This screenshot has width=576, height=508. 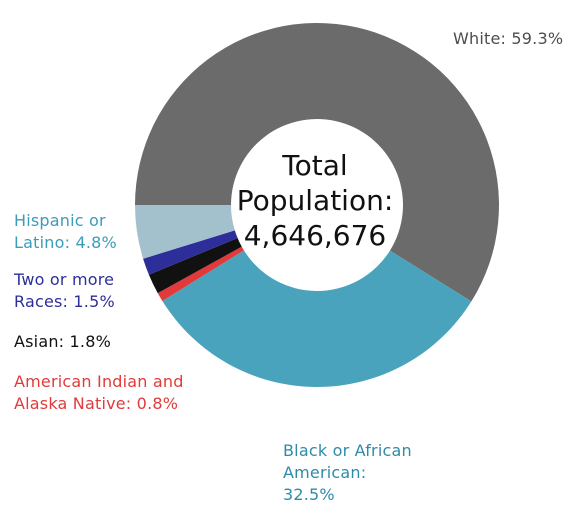 What do you see at coordinates (64, 291) in the screenshot?
I see `legend-label-two-or-more-races: Two or more Races: 1.5%` at bounding box center [64, 291].